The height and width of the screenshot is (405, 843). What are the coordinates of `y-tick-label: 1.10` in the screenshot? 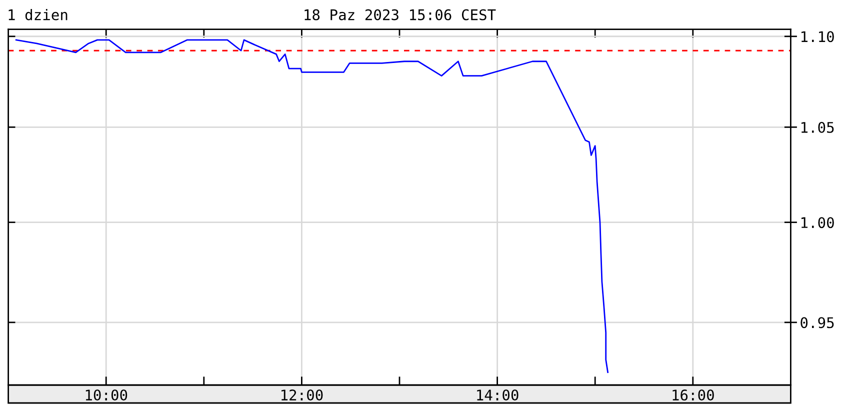 It's located at (817, 36).